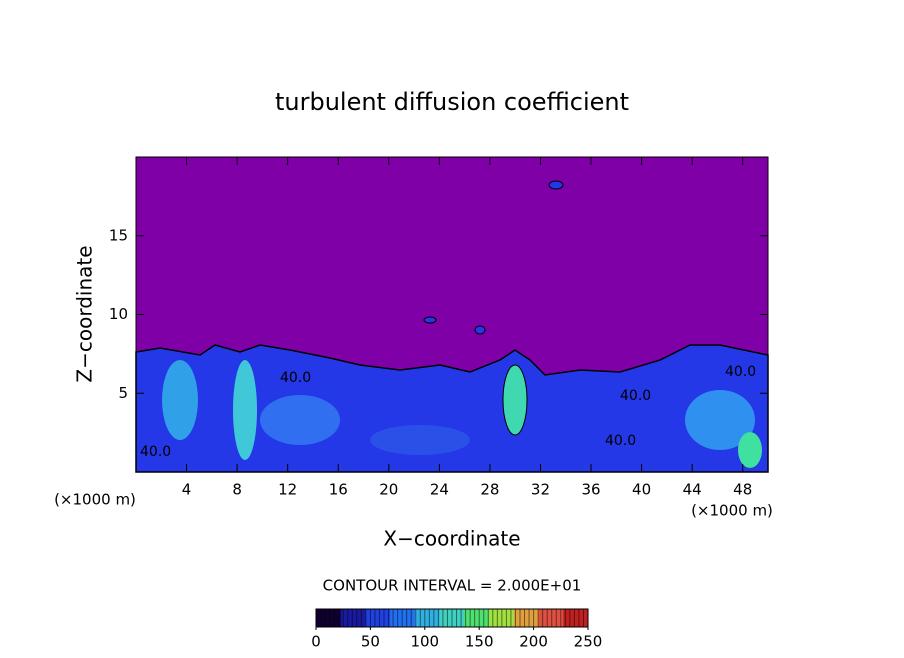  What do you see at coordinates (237, 490) in the screenshot?
I see `x-tick-label: 8` at bounding box center [237, 490].